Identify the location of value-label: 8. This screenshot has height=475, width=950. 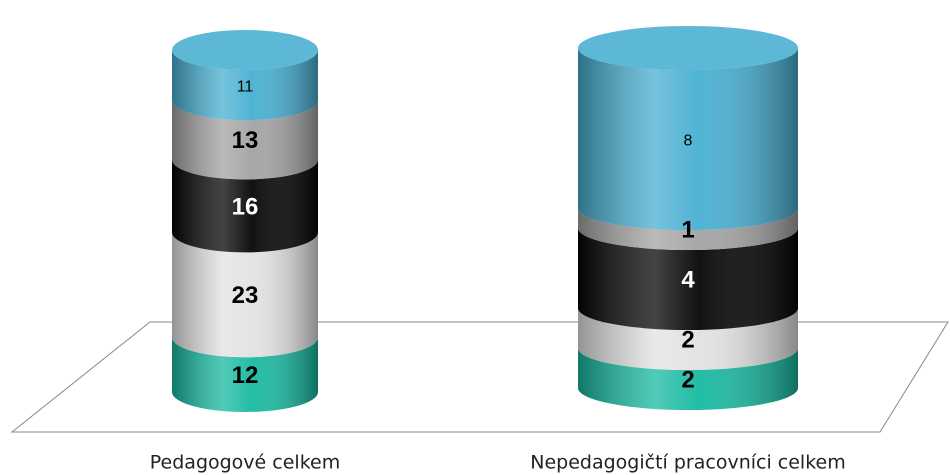
(688, 140).